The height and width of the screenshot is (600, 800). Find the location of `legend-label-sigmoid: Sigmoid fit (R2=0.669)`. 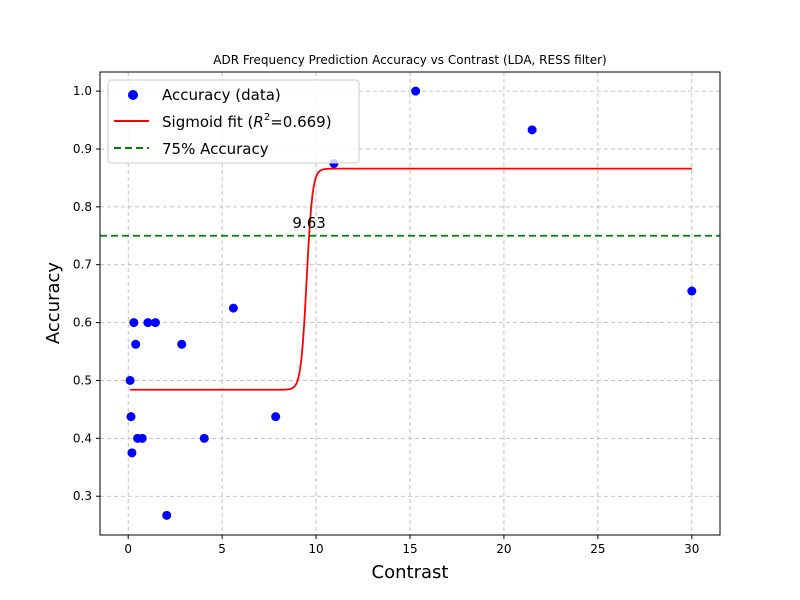

legend-label-sigmoid: Sigmoid fit (R2=0.669) is located at coordinates (247, 121).